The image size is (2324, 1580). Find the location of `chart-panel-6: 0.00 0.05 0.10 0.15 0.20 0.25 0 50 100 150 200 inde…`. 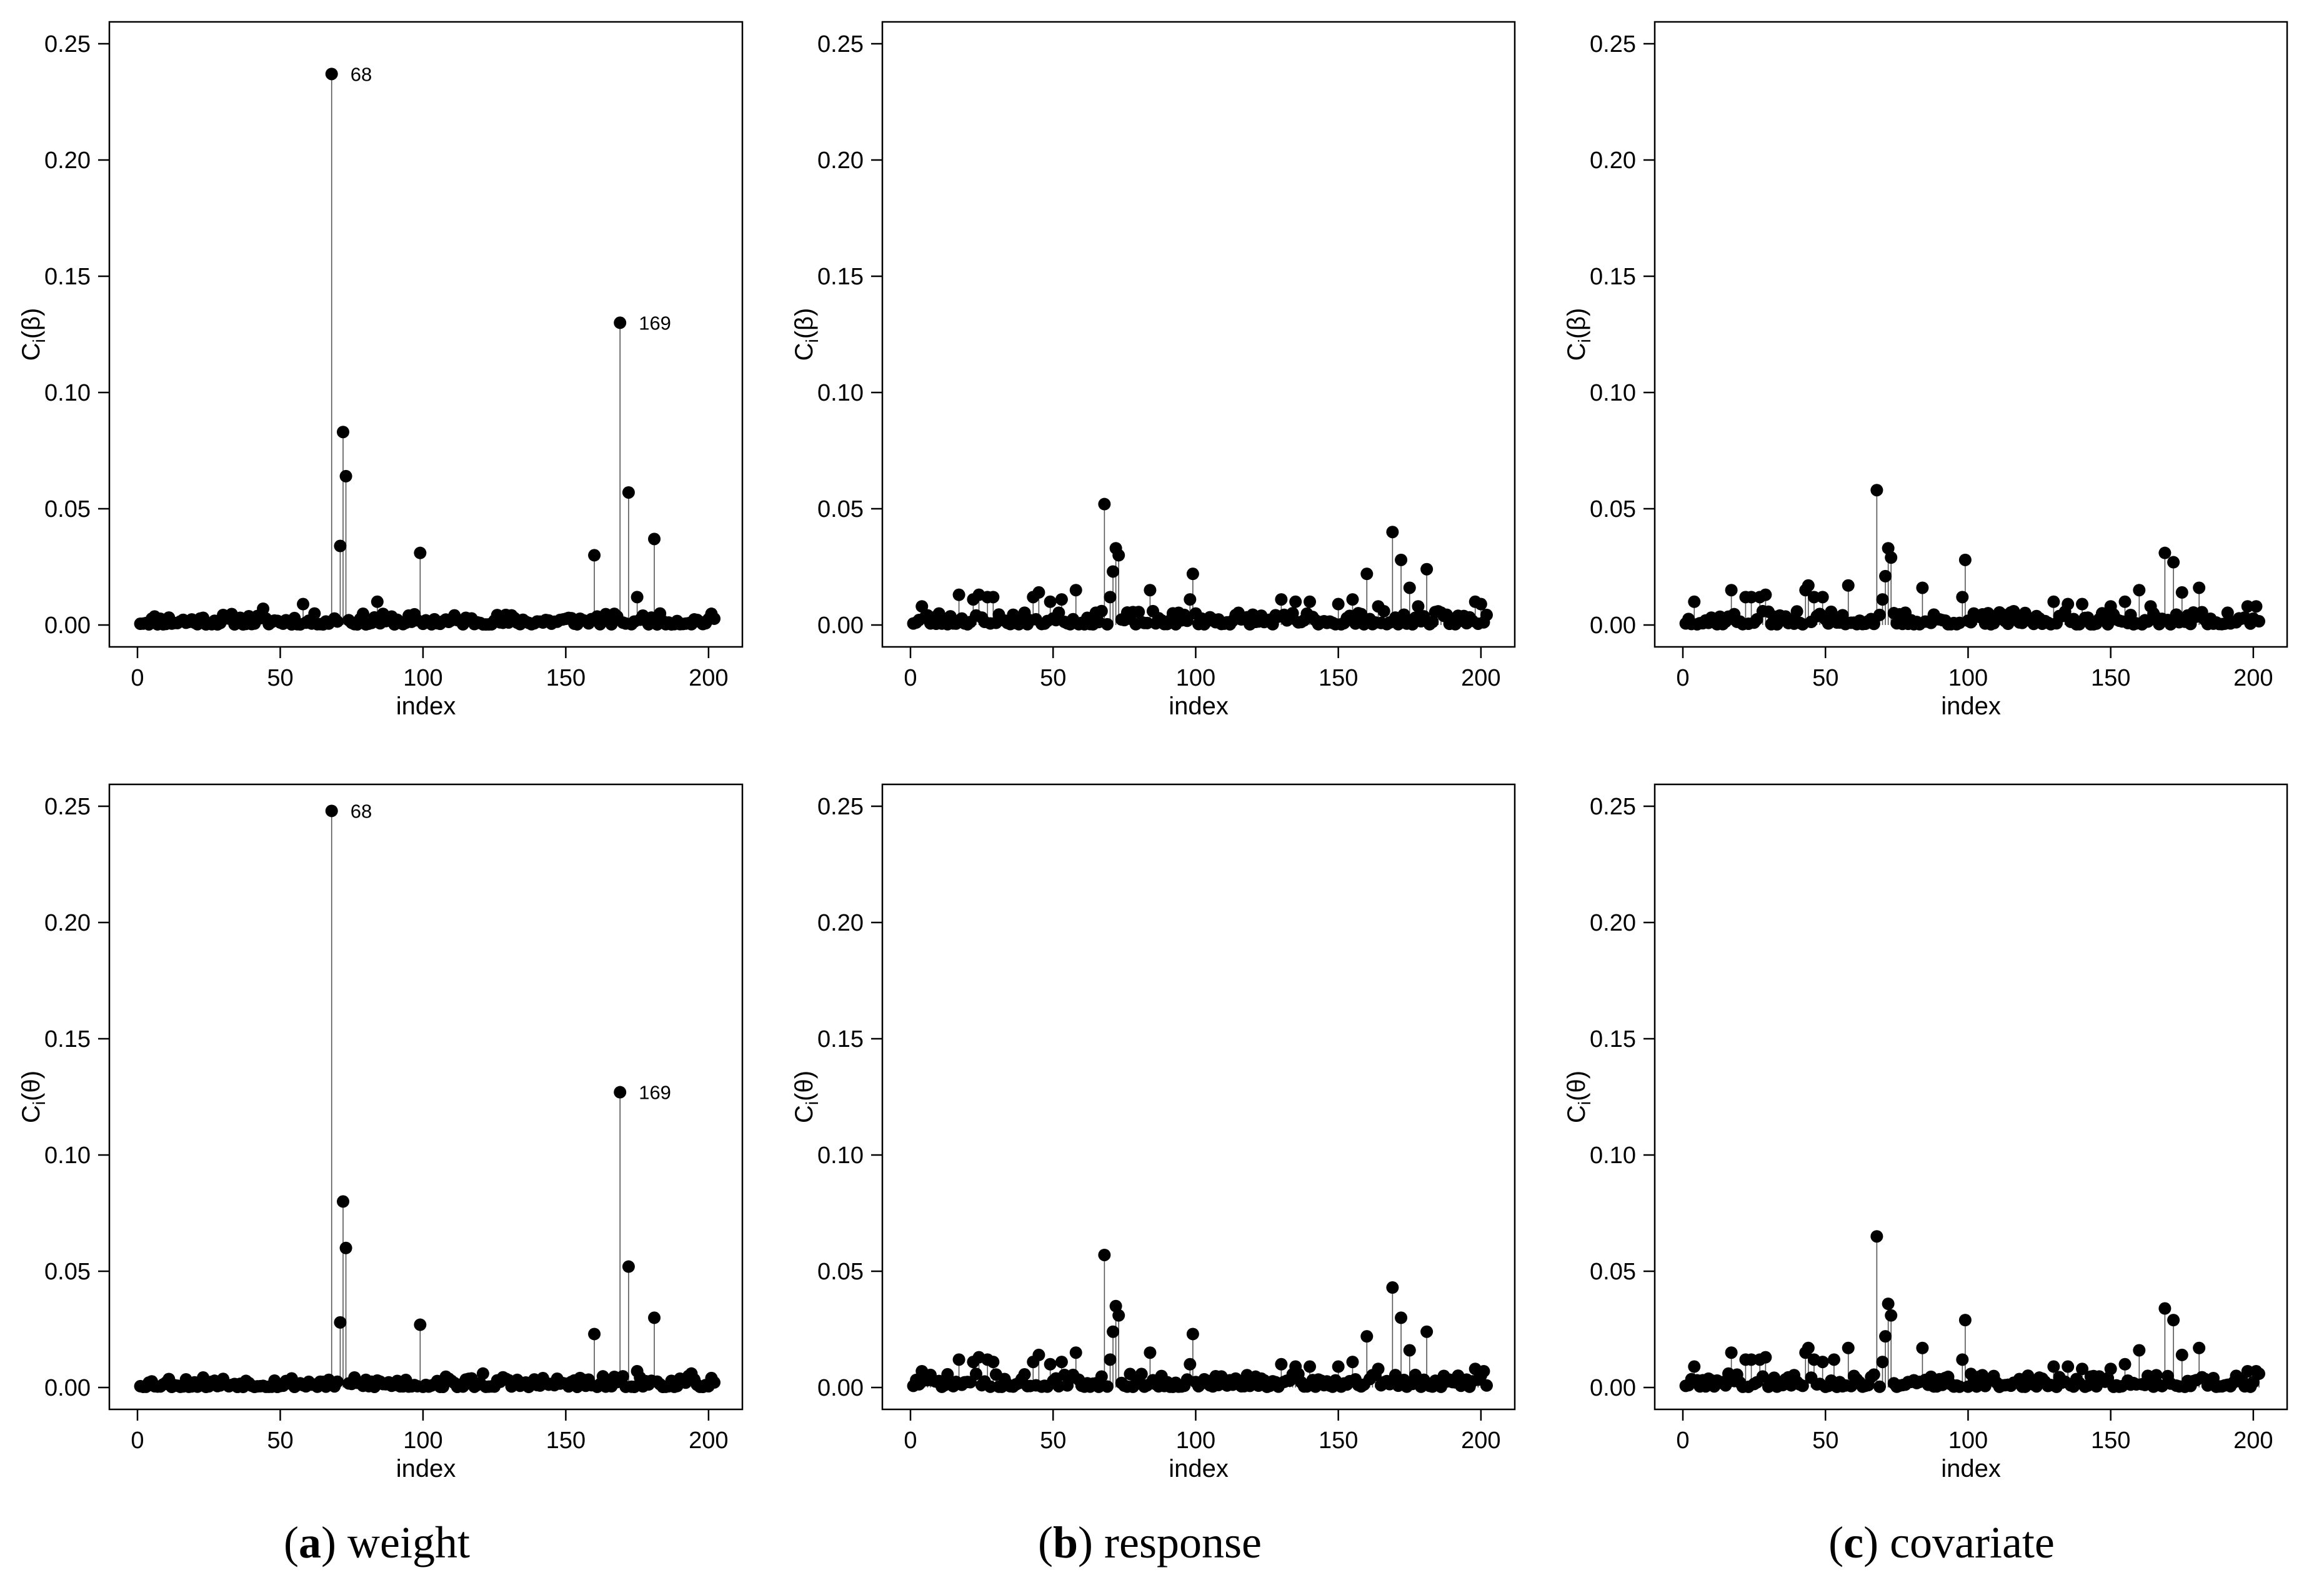

chart-panel-6: 0.00 0.05 0.10 0.15 0.20 0.25 0 50 100 150 200 inde… is located at coordinates (1925, 1132).